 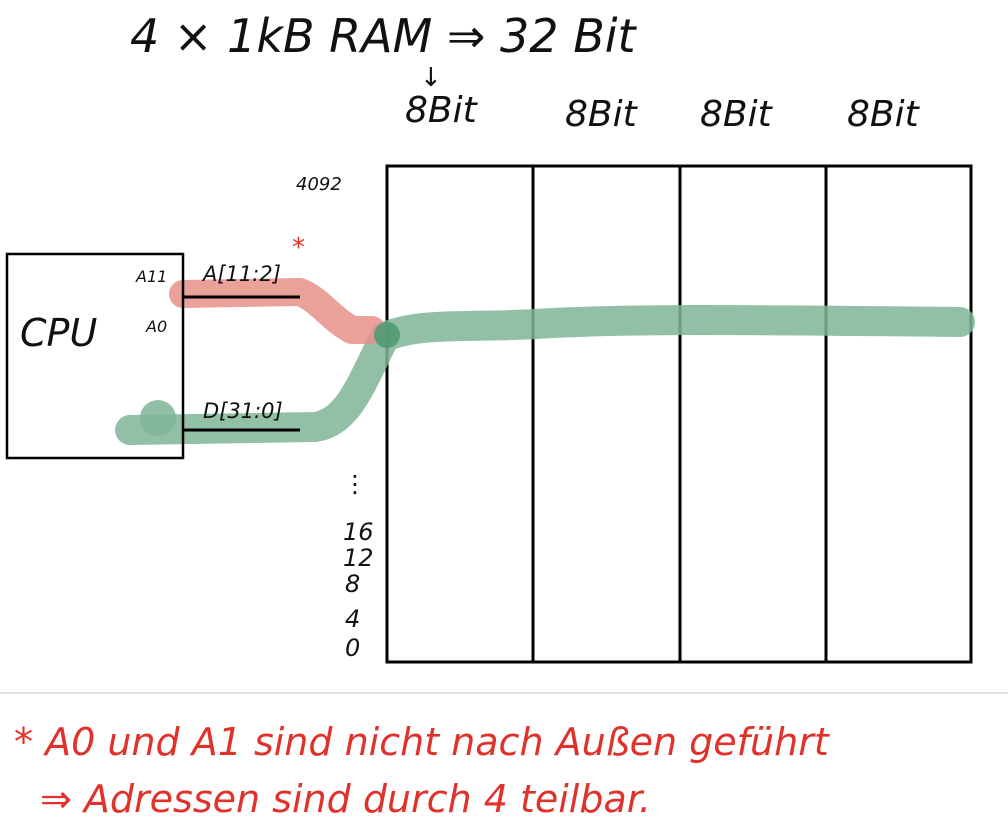 I want to click on address-16: 16, so click(x=358, y=532).